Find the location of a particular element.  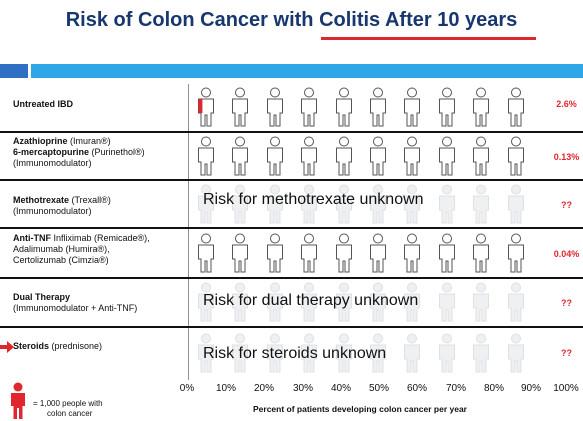

unknown-risk-note: Risk for methotrexate unknown is located at coordinates (313, 199).